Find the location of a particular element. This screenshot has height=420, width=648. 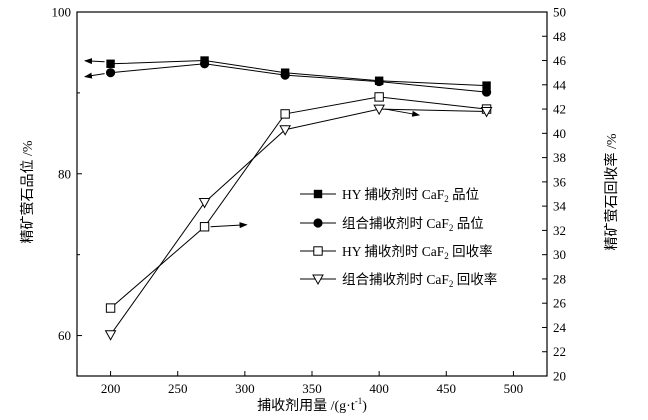

left-y-axis-label: 精矿萤石品位 /% is located at coordinates (28, 191).